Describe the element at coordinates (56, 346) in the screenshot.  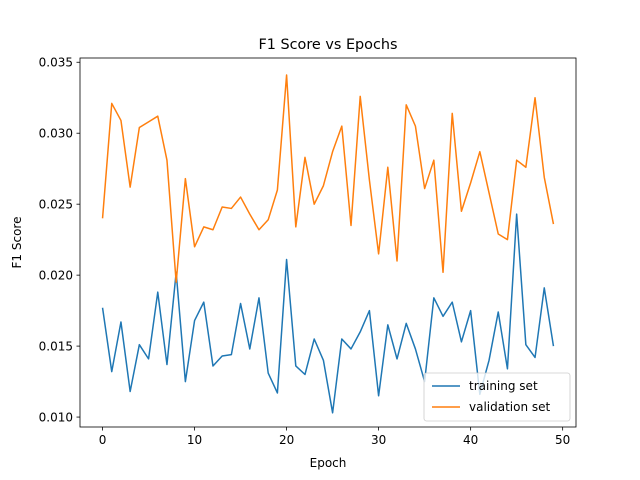
I see `y-tick-label: 0.015` at that location.